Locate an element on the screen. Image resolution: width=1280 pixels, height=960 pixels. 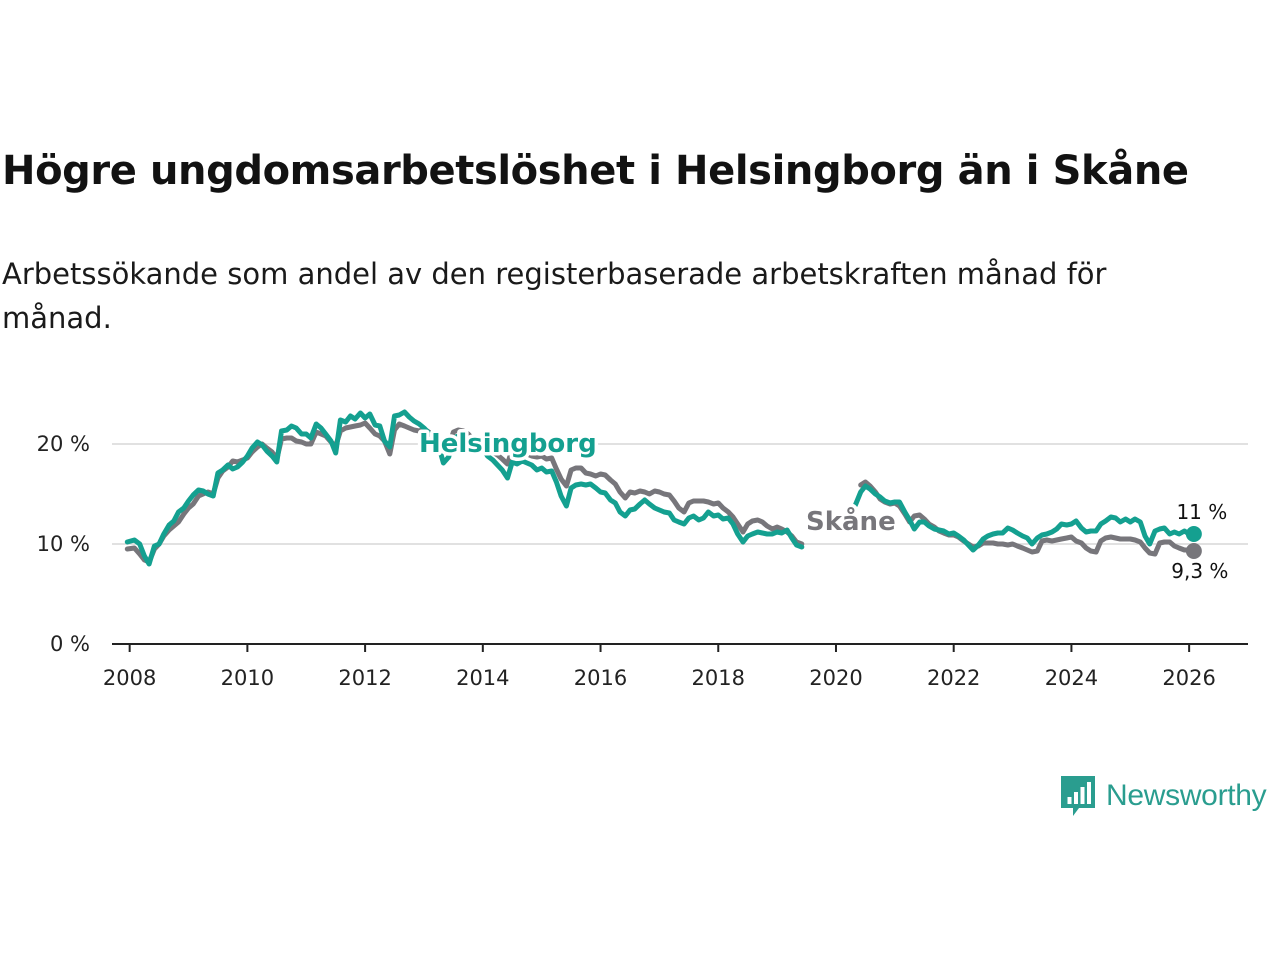
x-tick-label: 2010 is located at coordinates (247, 678).